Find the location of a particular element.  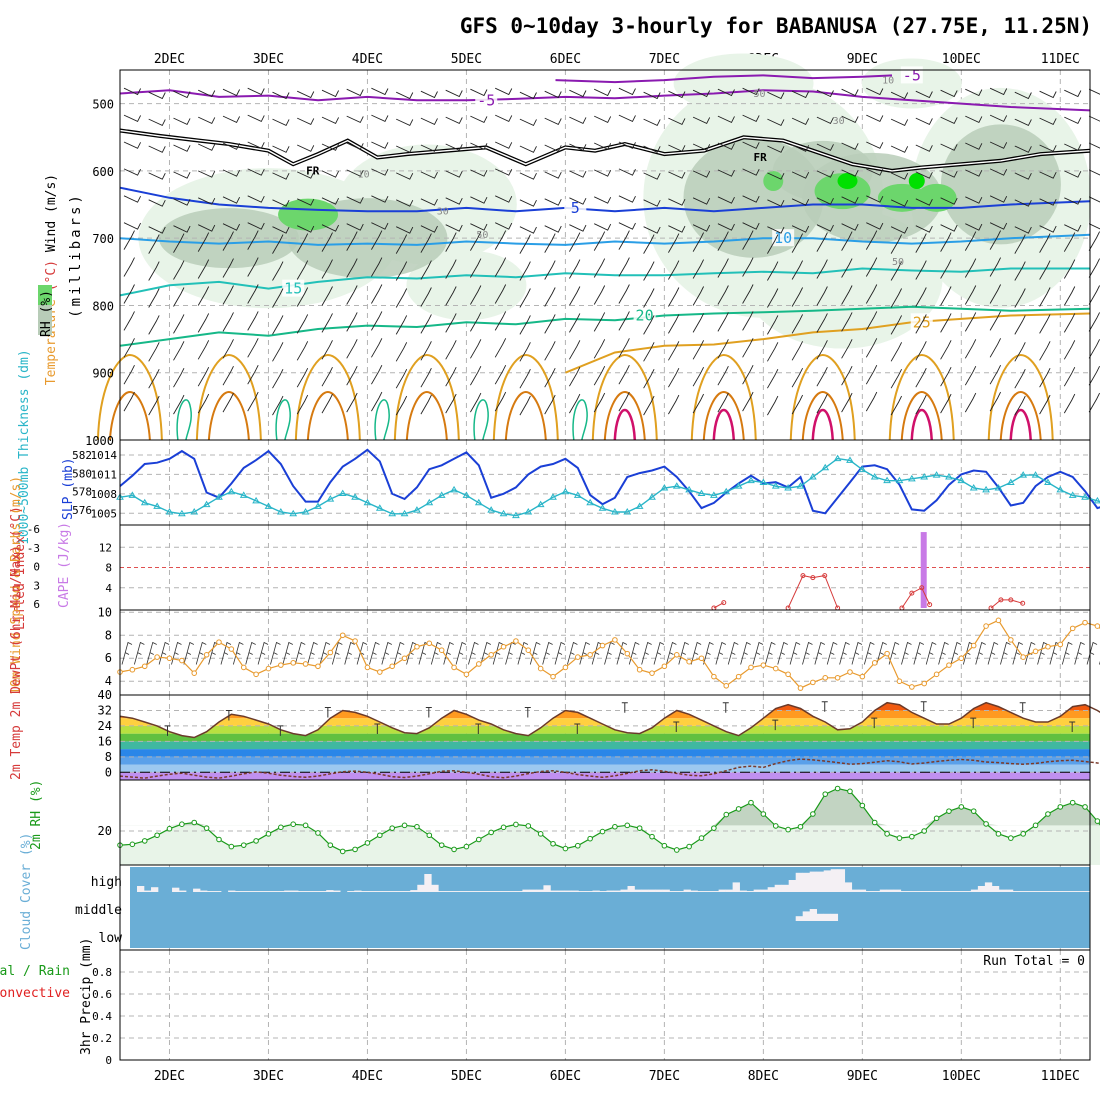

rh-shade-high is located at coordinates (308, 214).